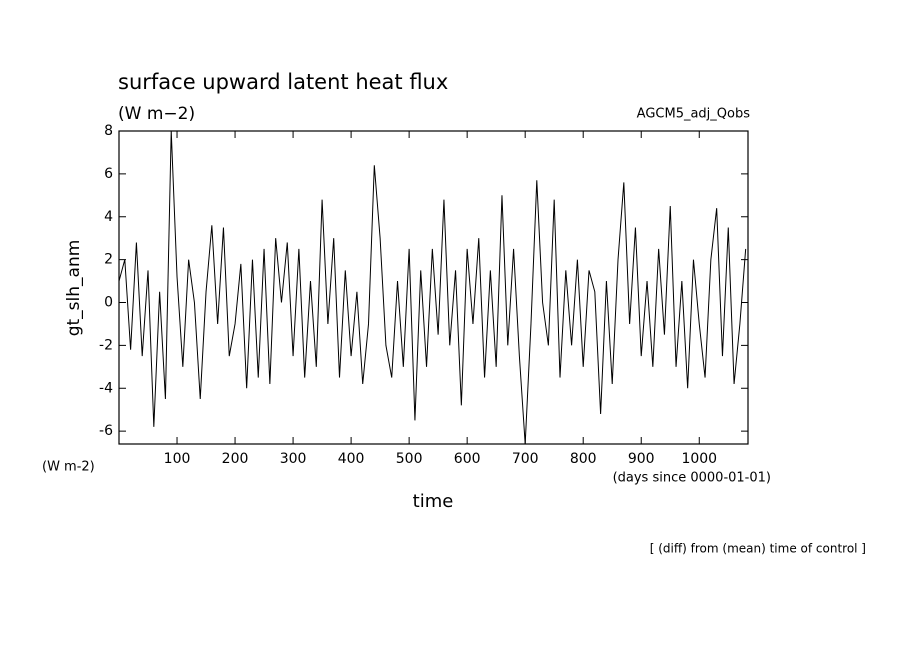  Describe the element at coordinates (293, 459) in the screenshot. I see `x-tick-label: 300` at that location.